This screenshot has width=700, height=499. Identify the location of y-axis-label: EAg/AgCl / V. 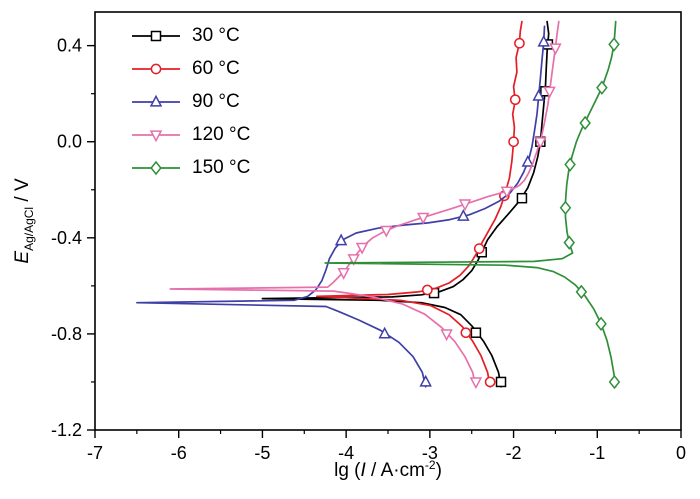
(24, 220).